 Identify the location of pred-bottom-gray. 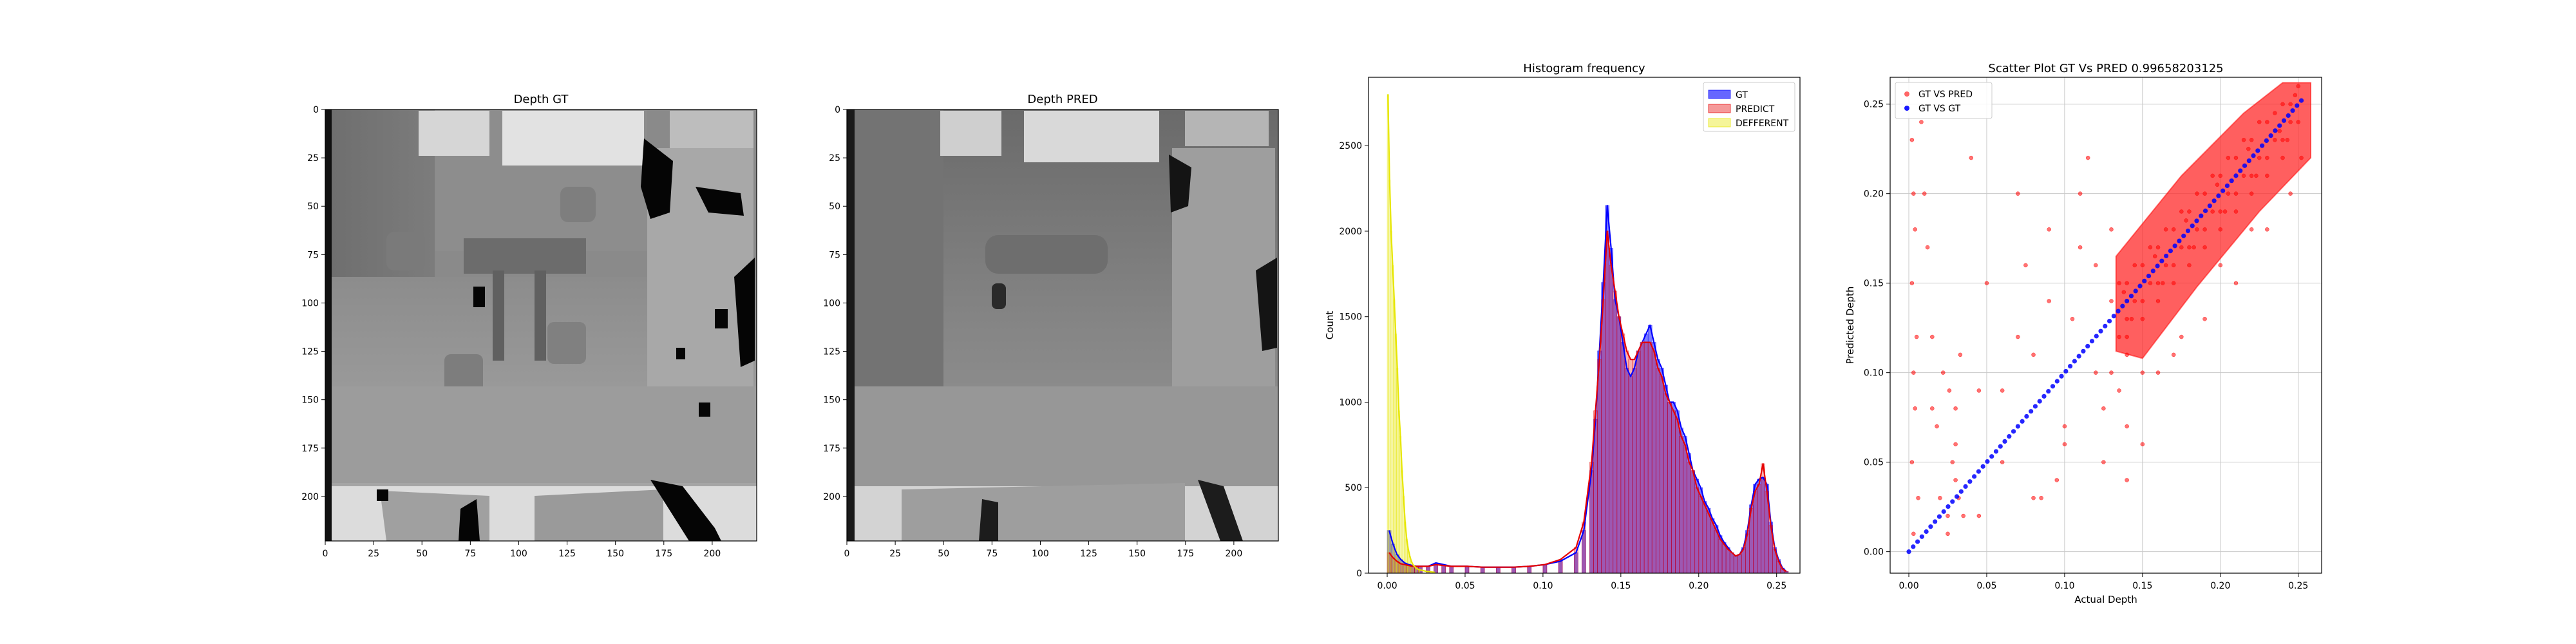
(1043, 512).